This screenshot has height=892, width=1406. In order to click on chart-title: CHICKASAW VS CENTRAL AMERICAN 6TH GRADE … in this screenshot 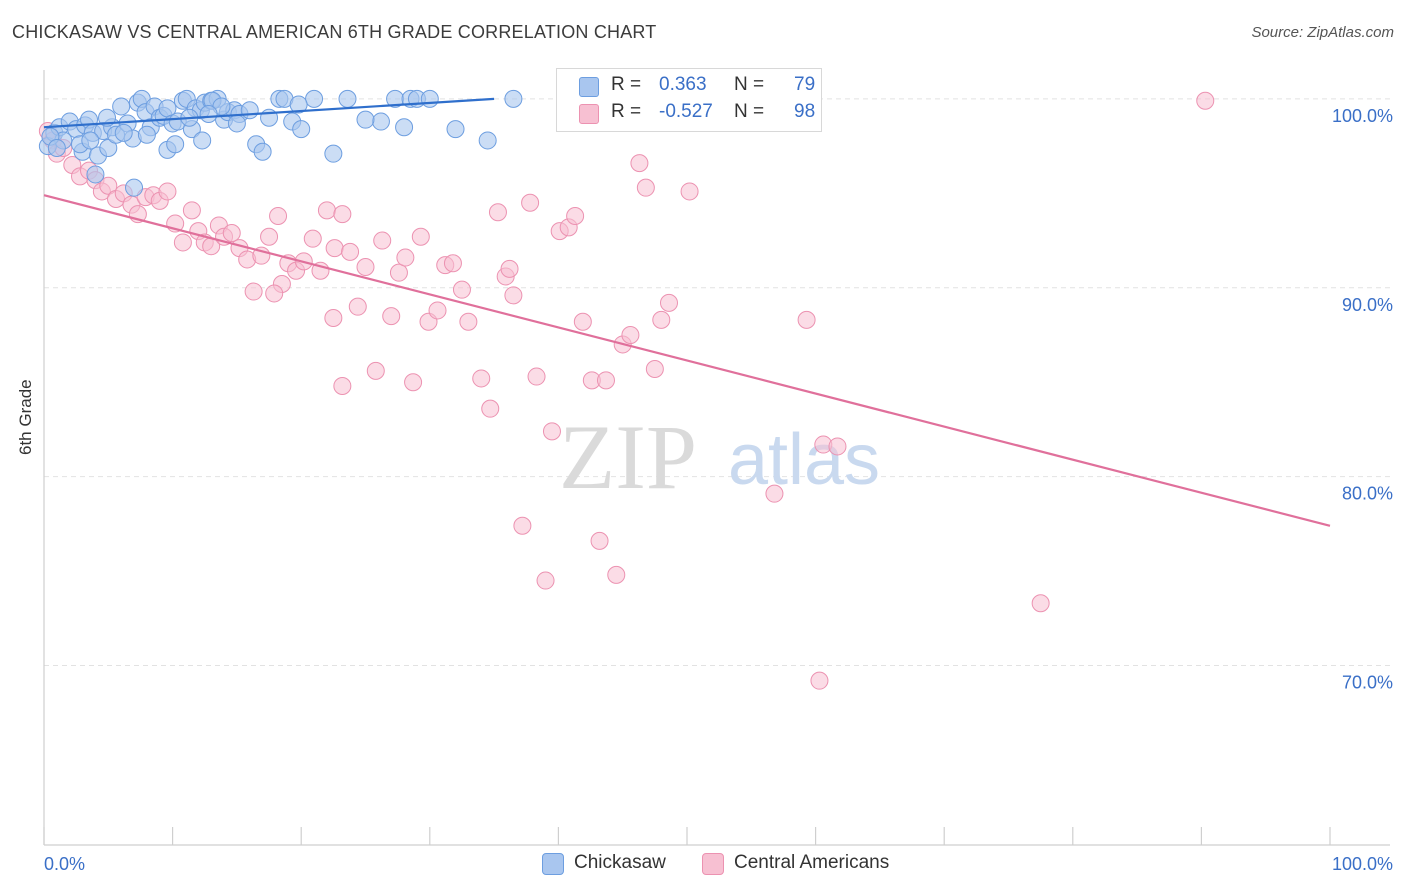, I will do `click(334, 32)`.